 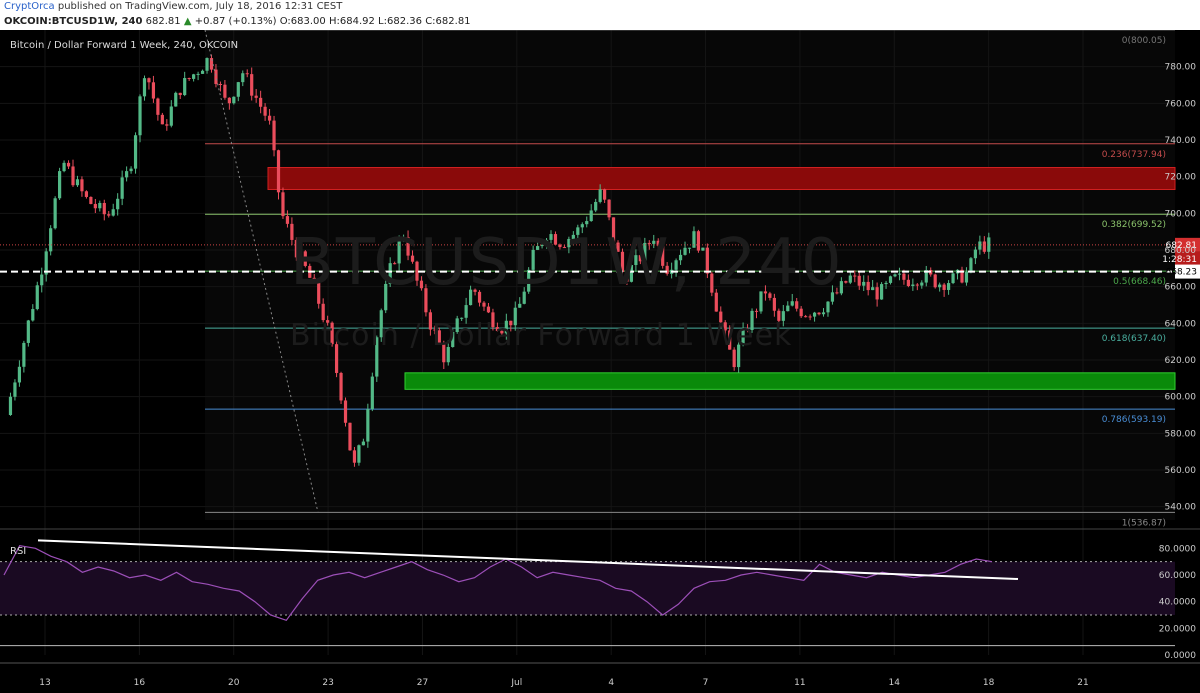 I want to click on x-tick-label: 16, so click(x=140, y=683).